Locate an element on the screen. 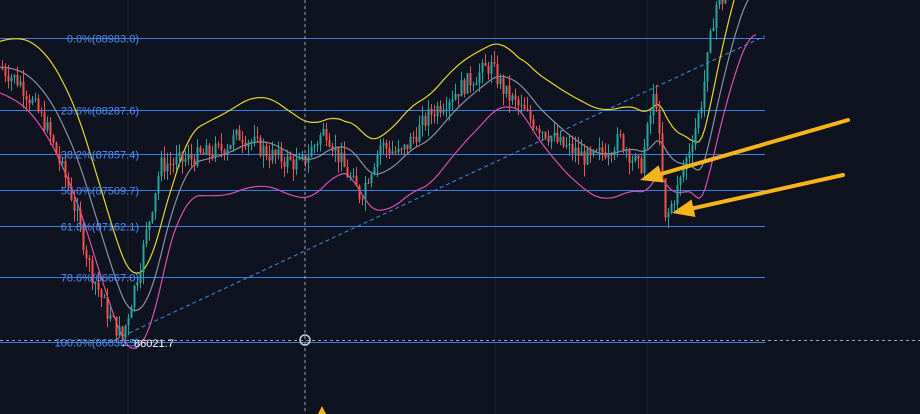 This screenshot has width=920, height=414. fib-label: 50.0%(87509.7) is located at coordinates (100, 192).